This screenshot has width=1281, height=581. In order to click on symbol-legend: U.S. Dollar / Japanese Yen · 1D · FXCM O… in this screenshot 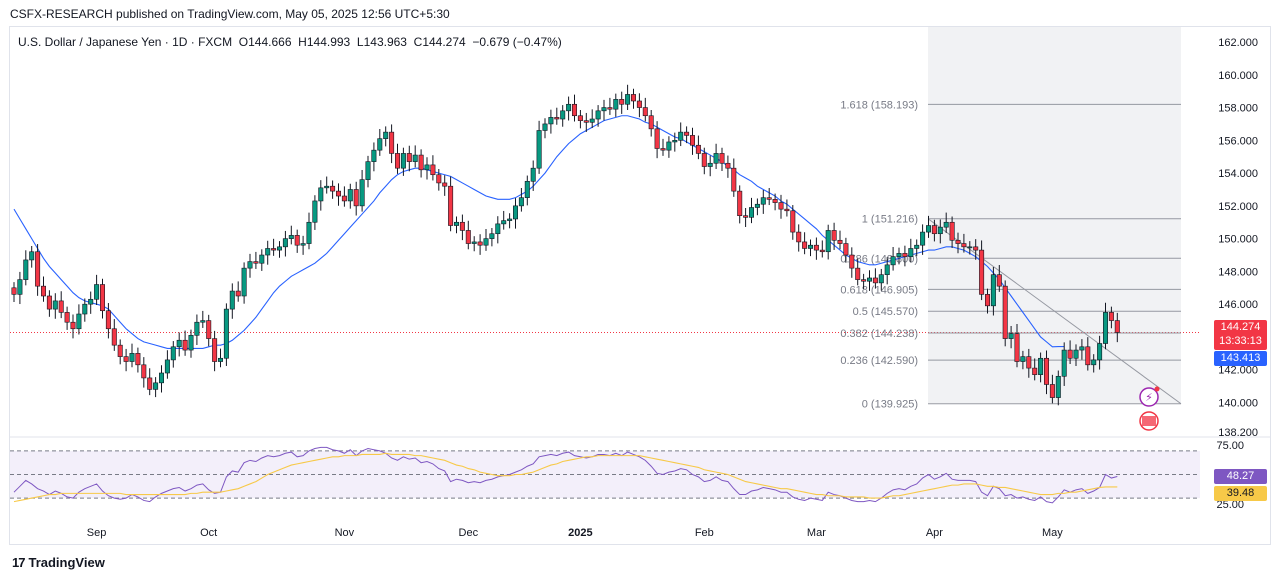, I will do `click(290, 42)`.